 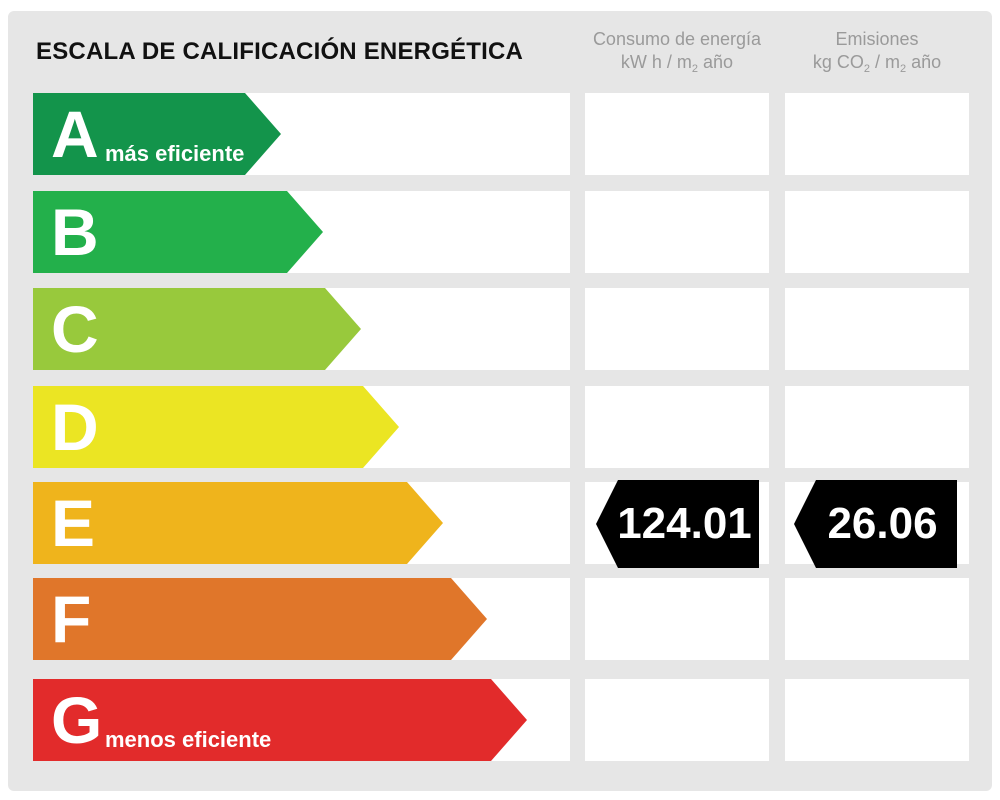 What do you see at coordinates (75, 329) in the screenshot?
I see `grade-letter: C` at bounding box center [75, 329].